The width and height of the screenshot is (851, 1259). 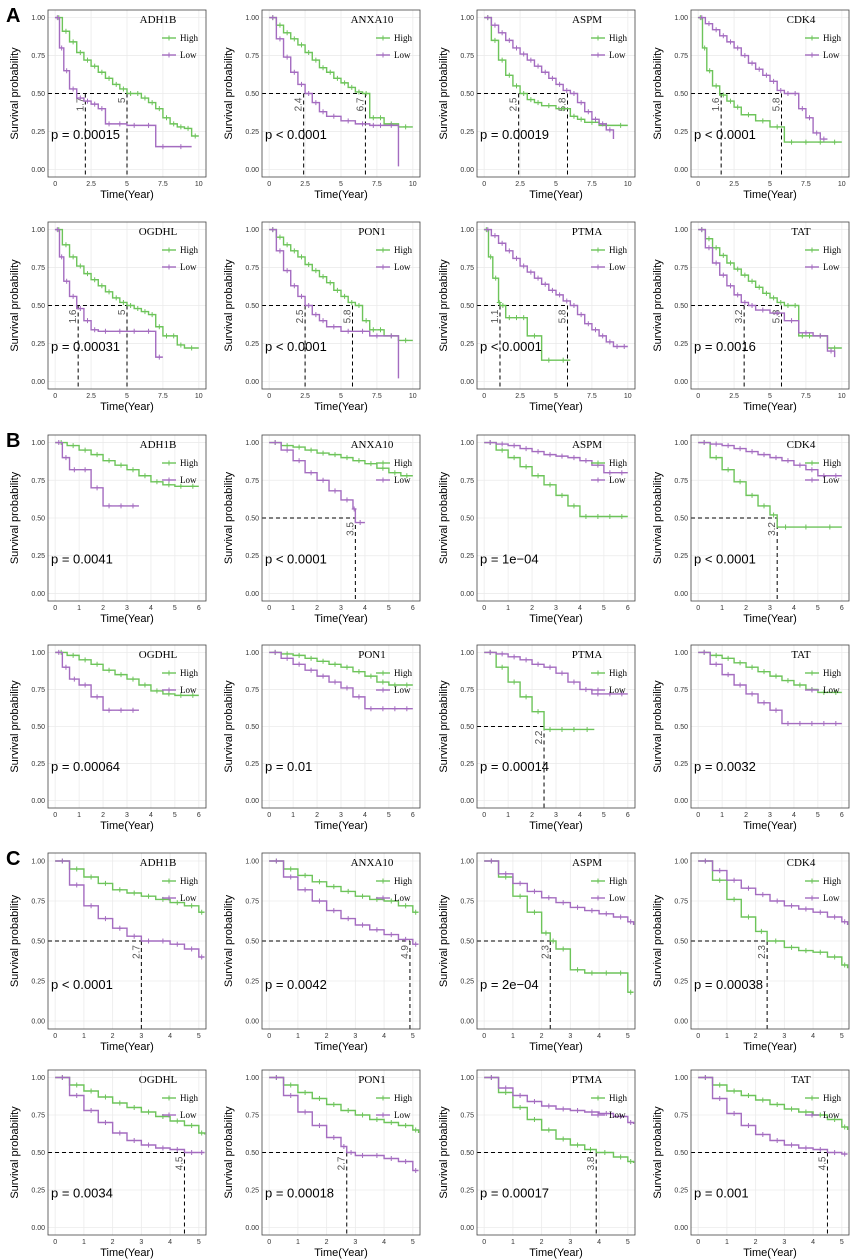 I want to click on y-tick-label: 0.75, so click(x=681, y=902).